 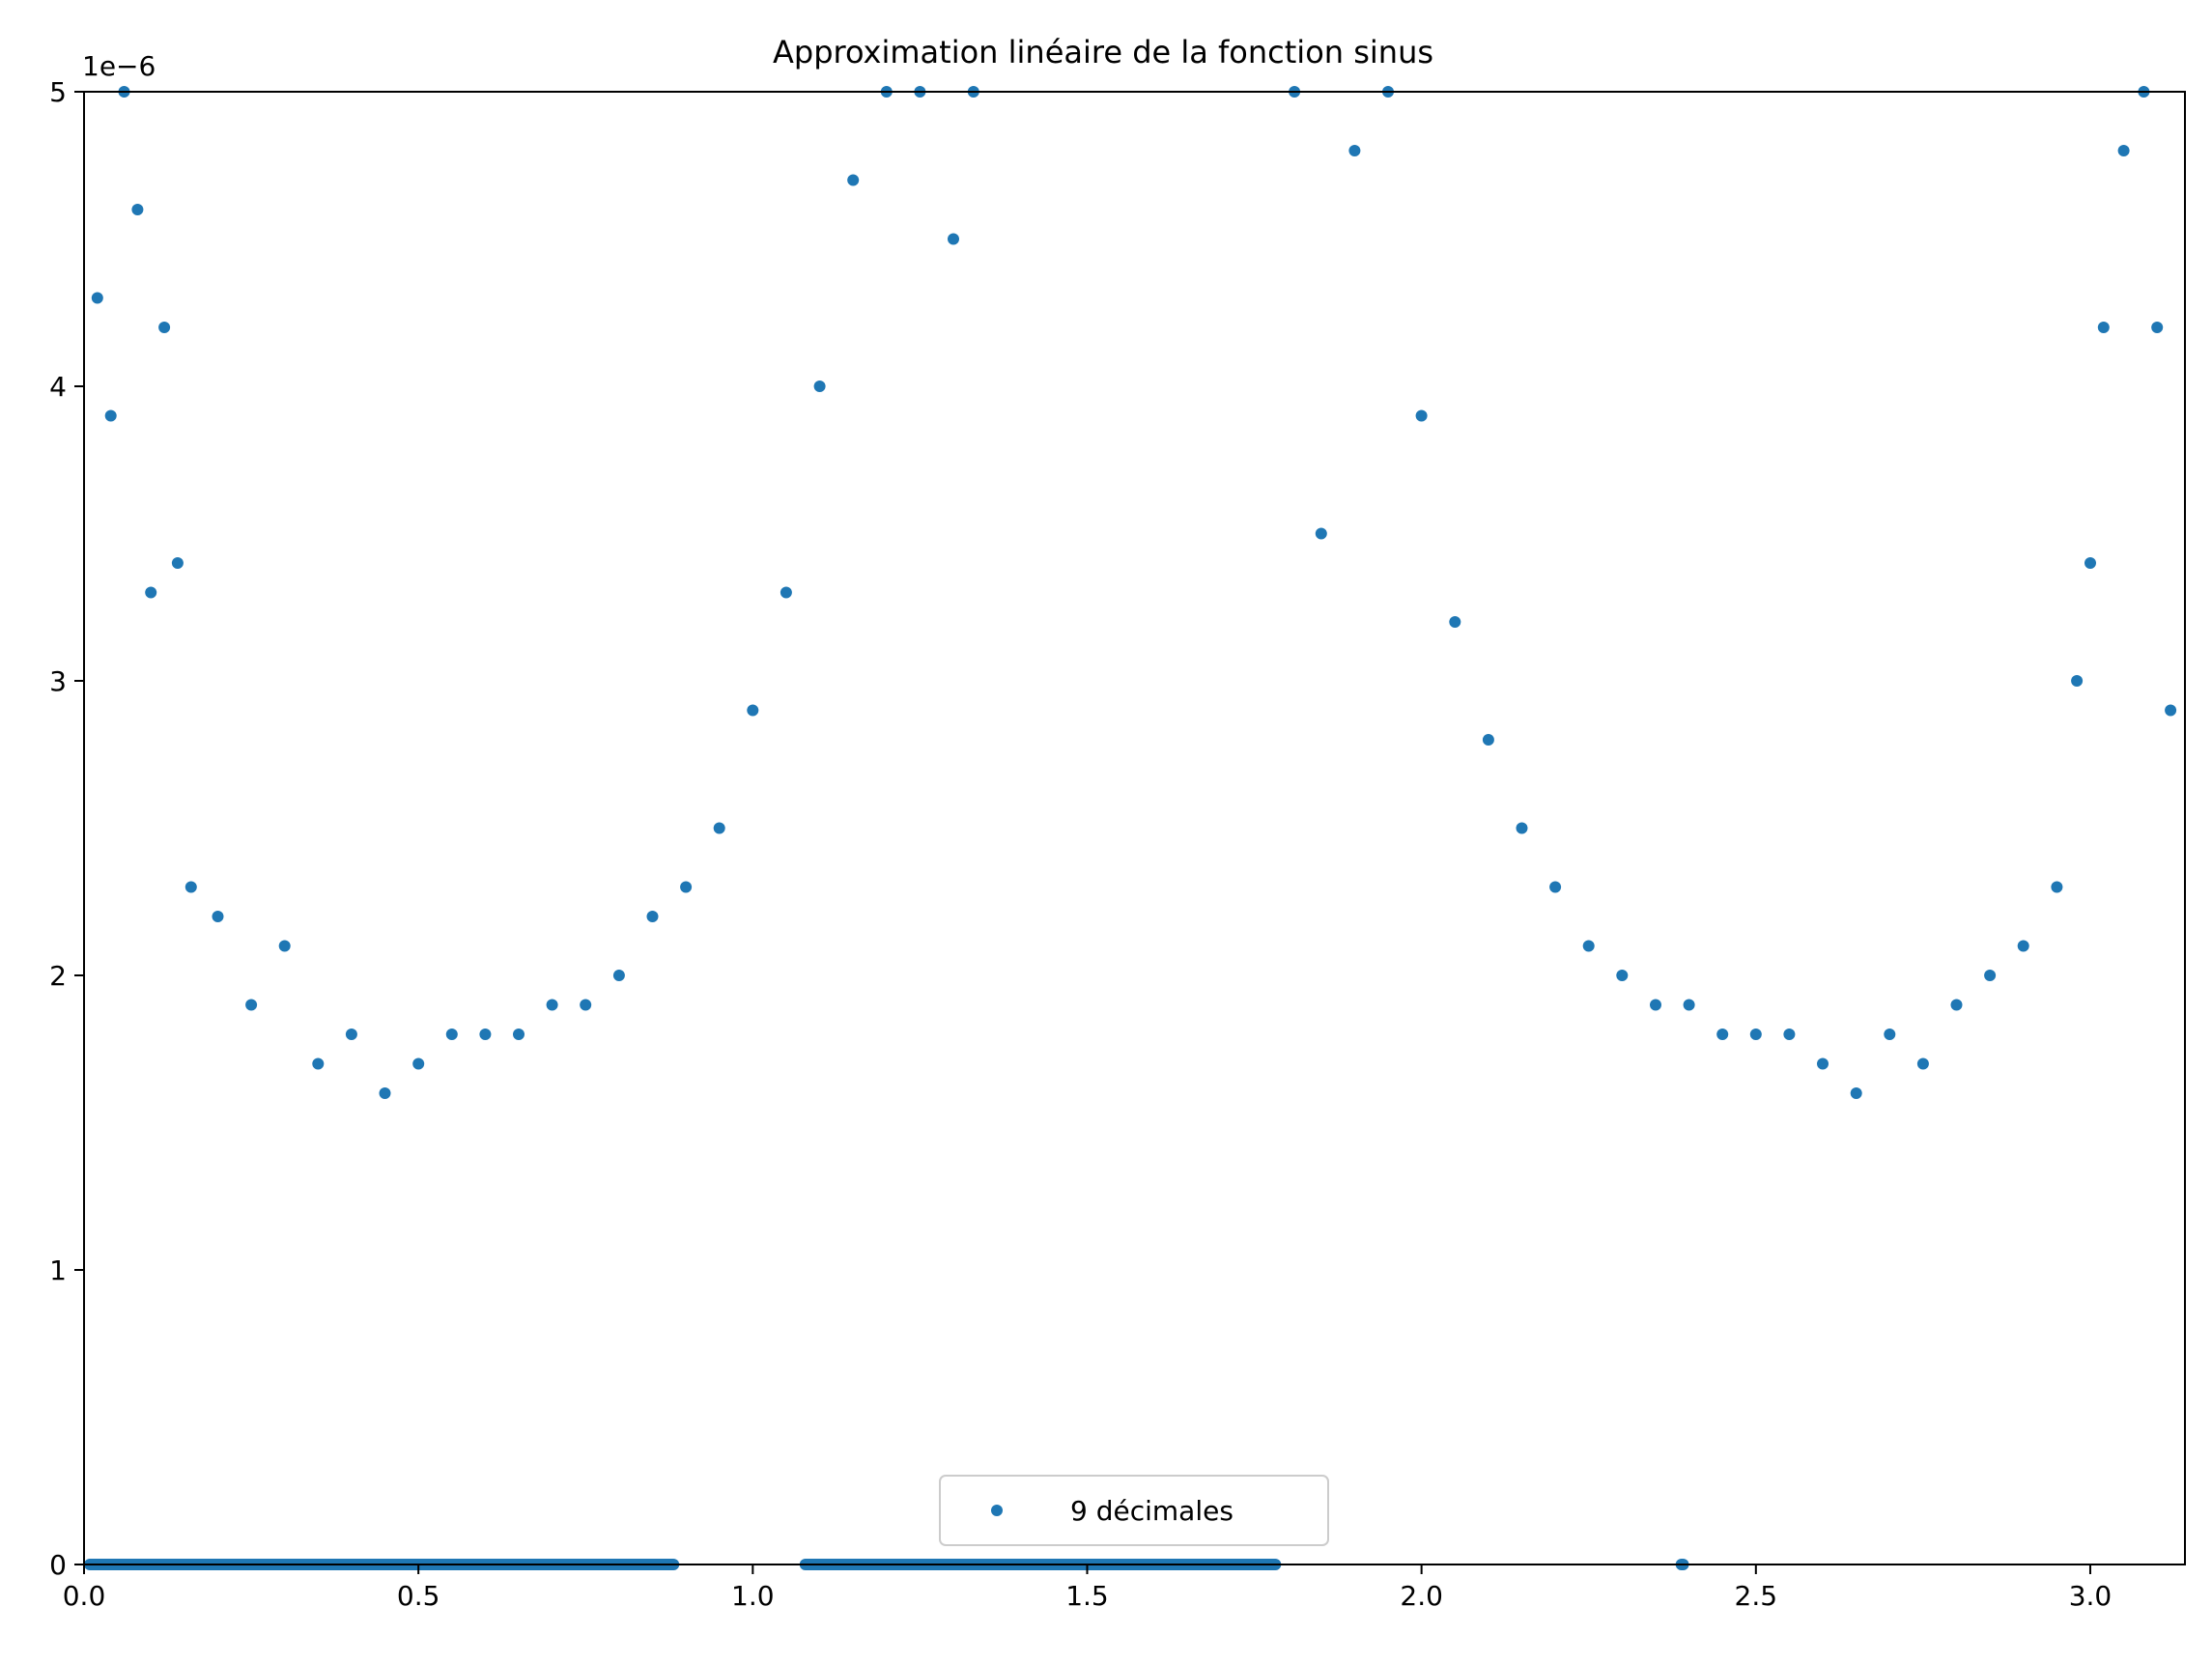 What do you see at coordinates (2091, 1596) in the screenshot?
I see `x-tick-label: 3.0` at bounding box center [2091, 1596].